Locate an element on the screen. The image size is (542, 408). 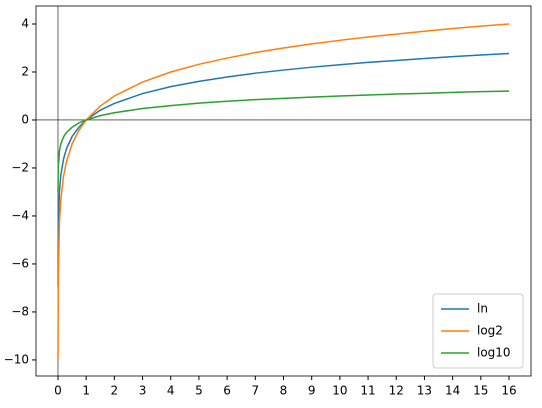
y-tick-label: −8 is located at coordinates (20, 311).